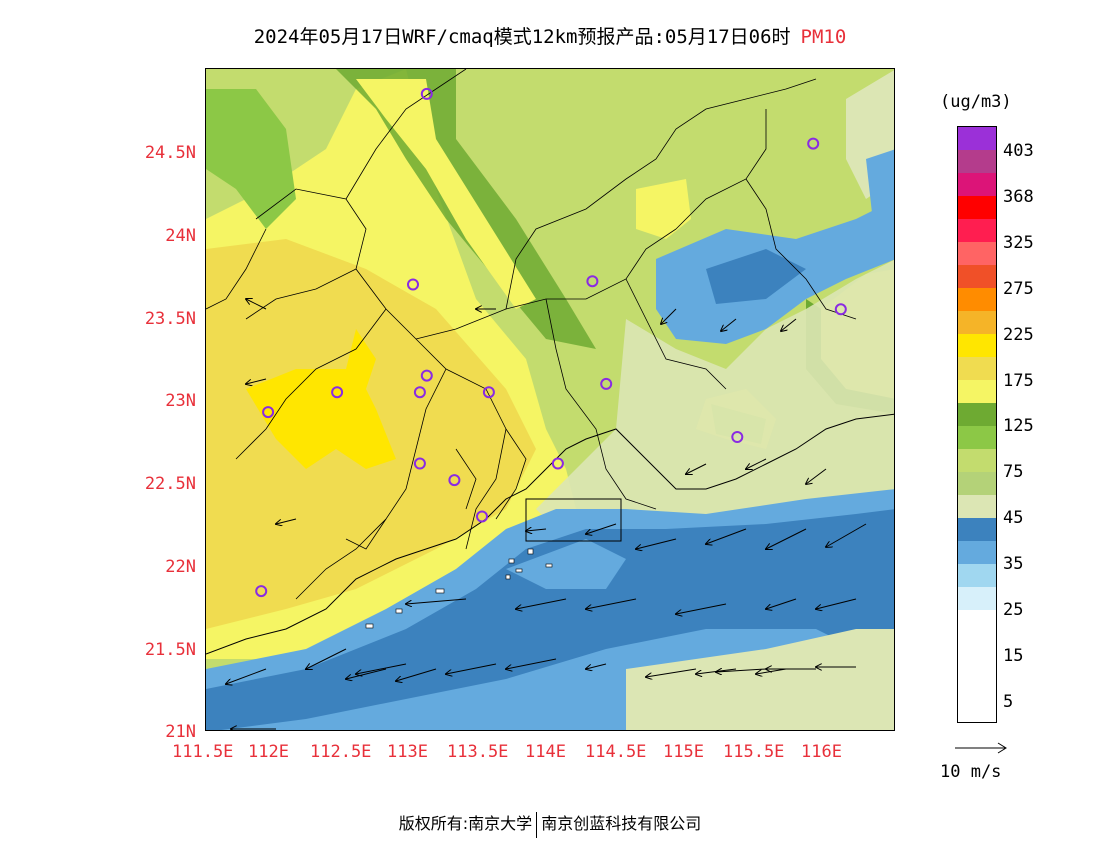 This screenshot has width=1100, height=850. Describe the element at coordinates (823, 37) in the screenshot. I see `title-variable: PM10` at that location.